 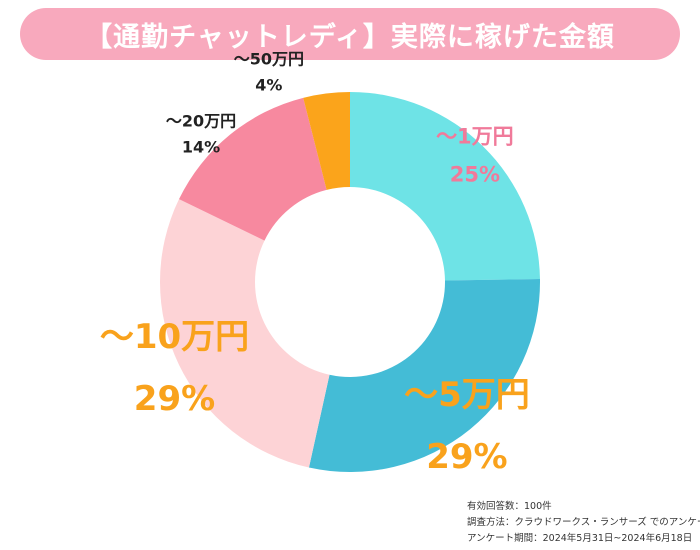 I want to click on slice-value-label: 25%, so click(x=475, y=175).